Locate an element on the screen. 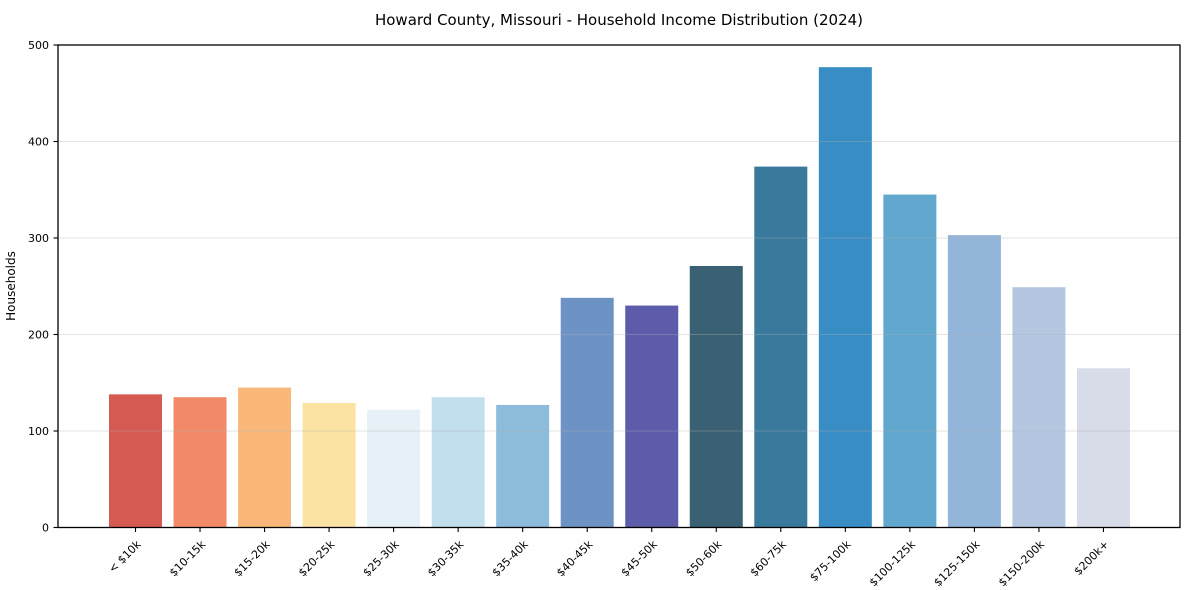 The image size is (1189, 590). x-tick-label-13: $125-150k is located at coordinates (957, 563).